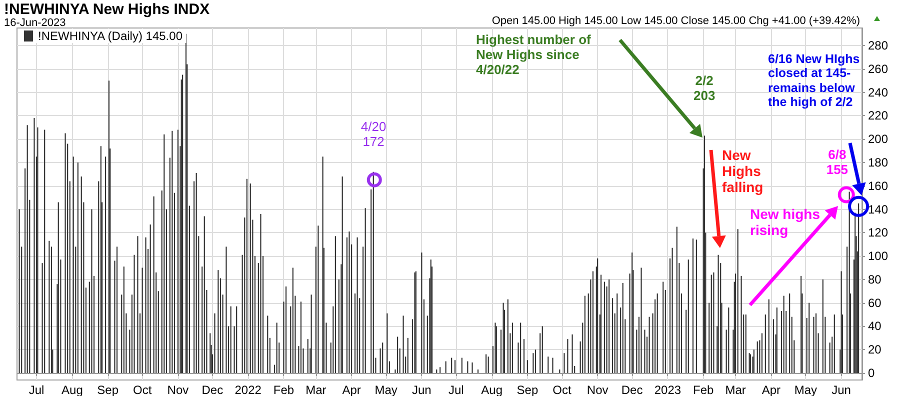 This screenshot has height=396, width=900. I want to click on y-tick-label: 20, so click(875, 349).